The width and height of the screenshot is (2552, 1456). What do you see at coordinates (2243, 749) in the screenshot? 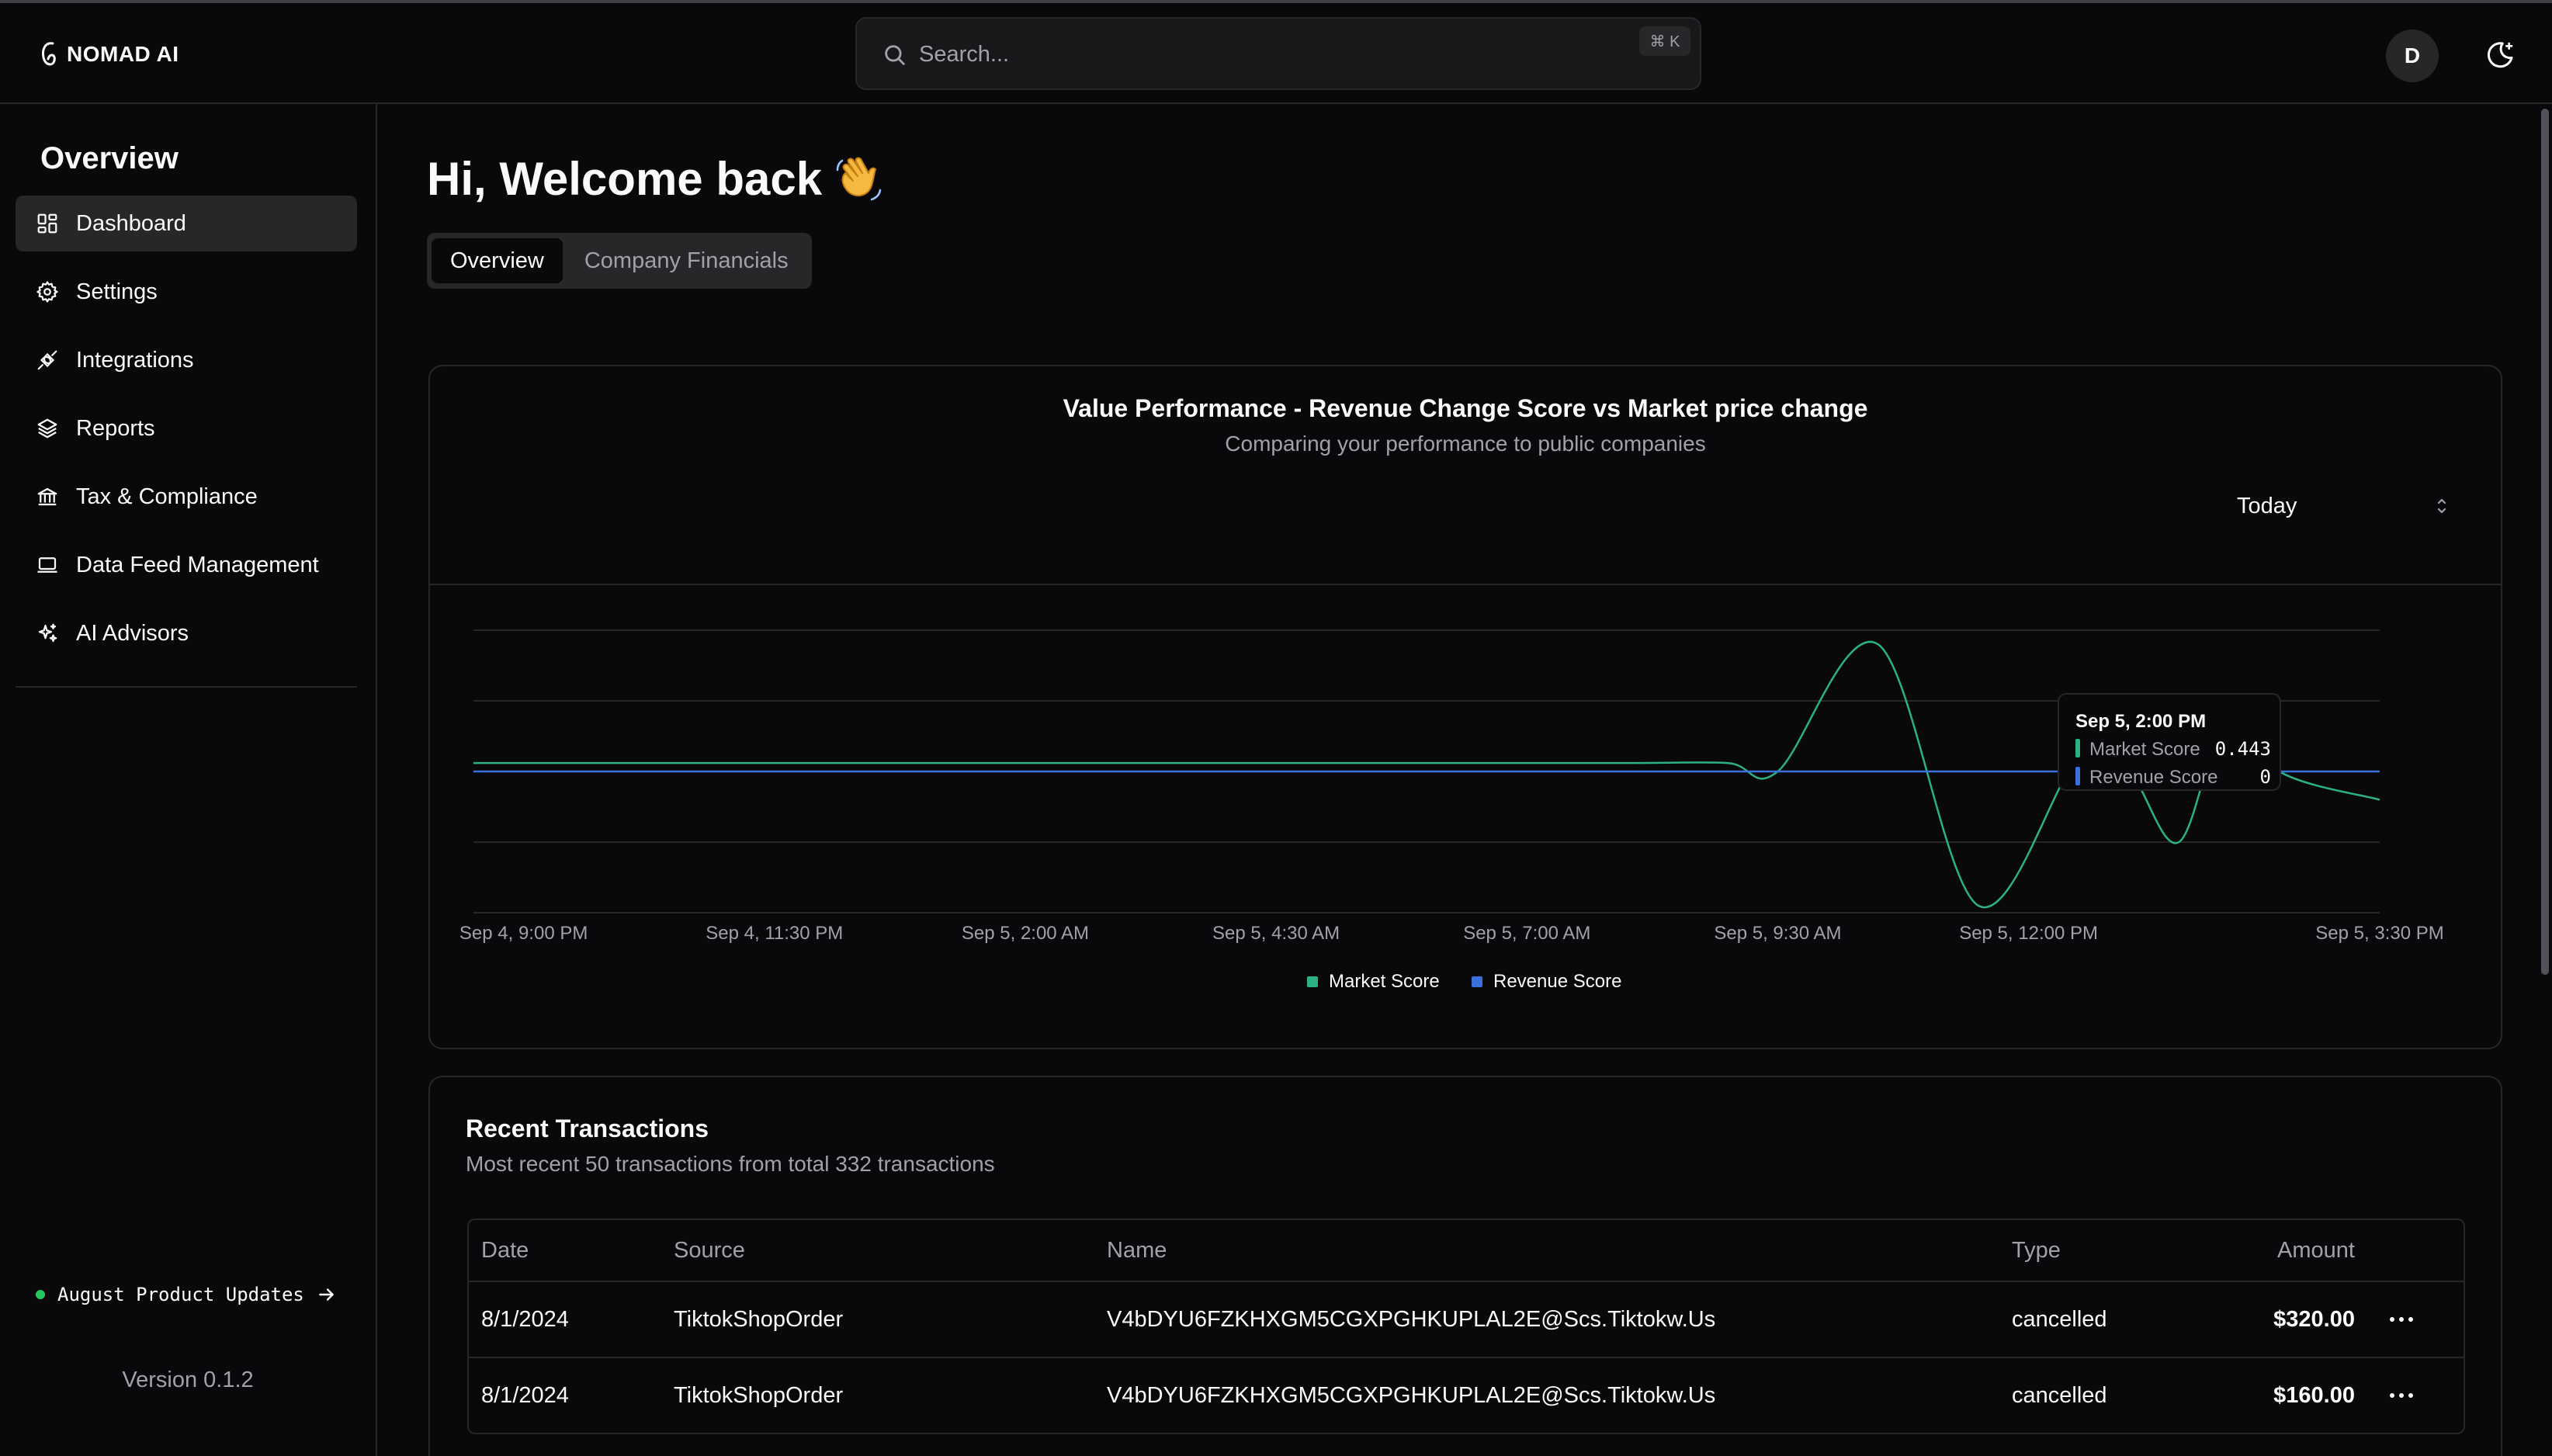
I see `tooltip-market-value: 0.443` at bounding box center [2243, 749].